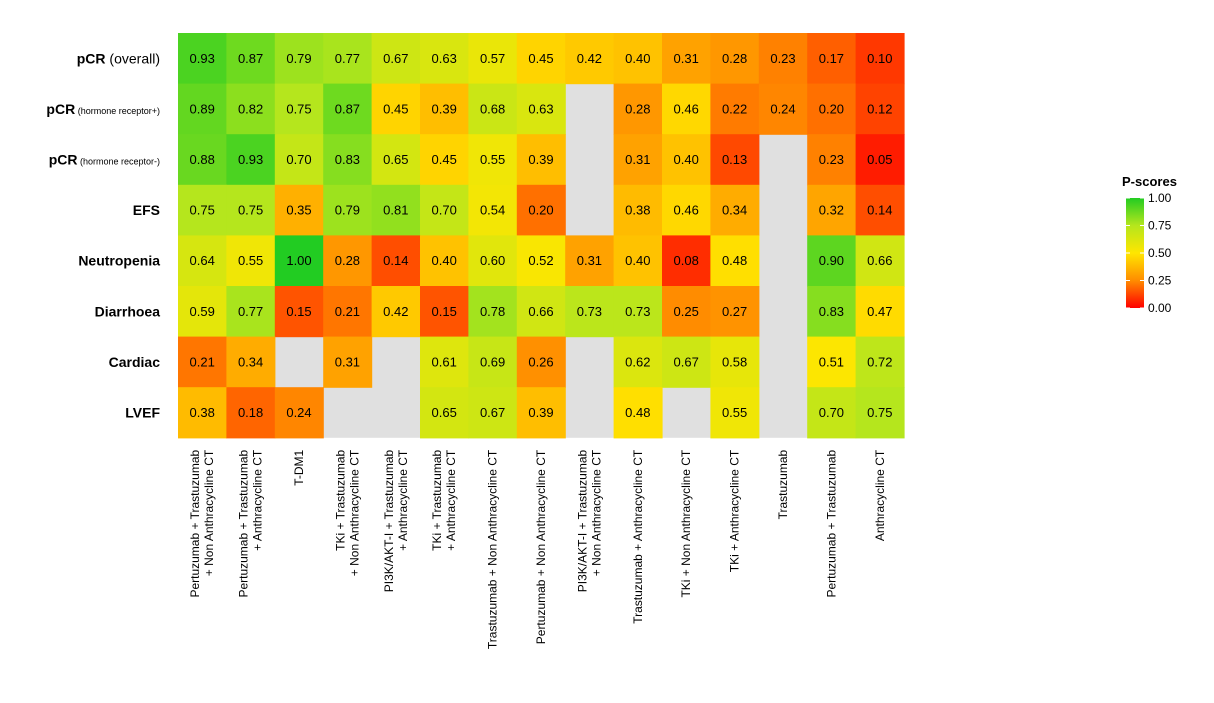 The width and height of the screenshot is (1214, 703). What do you see at coordinates (250, 108) in the screenshot?
I see `cell-value-label: 0.82` at bounding box center [250, 108].